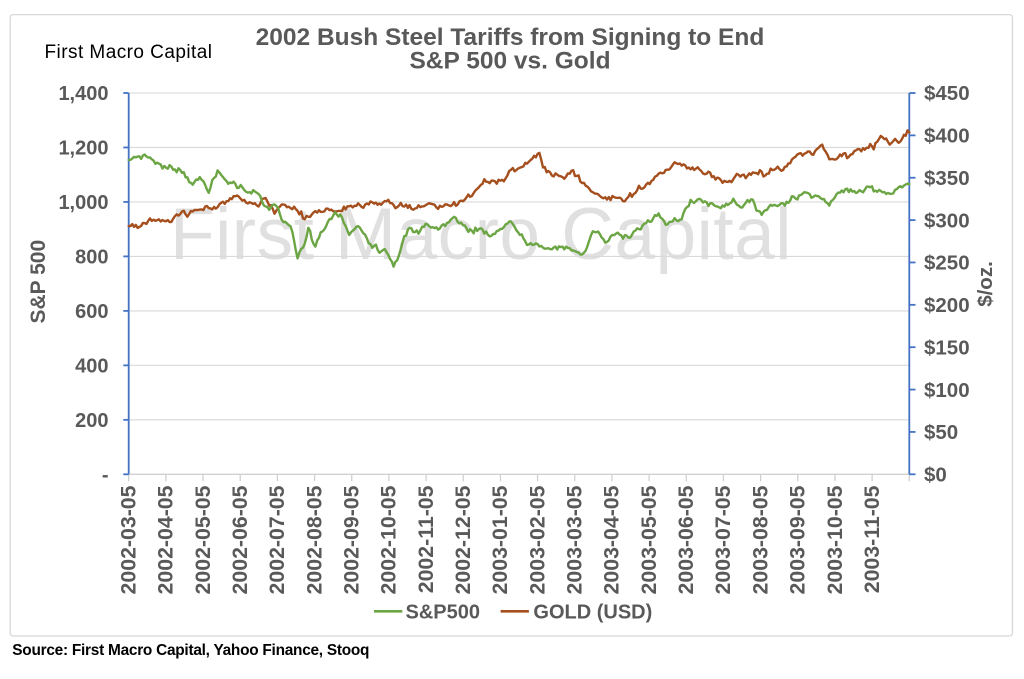 Image resolution: width=1024 pixels, height=679 pixels. What do you see at coordinates (947, 305) in the screenshot?
I see `svg-text: $200` at bounding box center [947, 305].